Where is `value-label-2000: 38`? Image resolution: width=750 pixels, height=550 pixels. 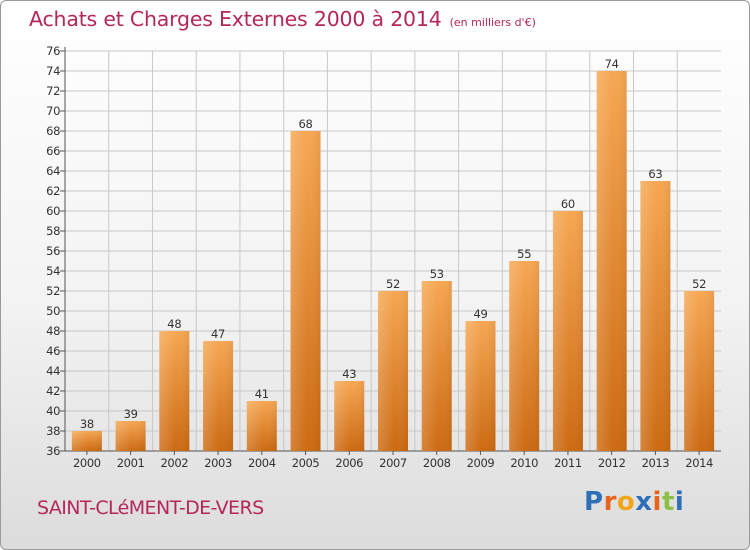 value-label-2000: 38 is located at coordinates (87, 424).